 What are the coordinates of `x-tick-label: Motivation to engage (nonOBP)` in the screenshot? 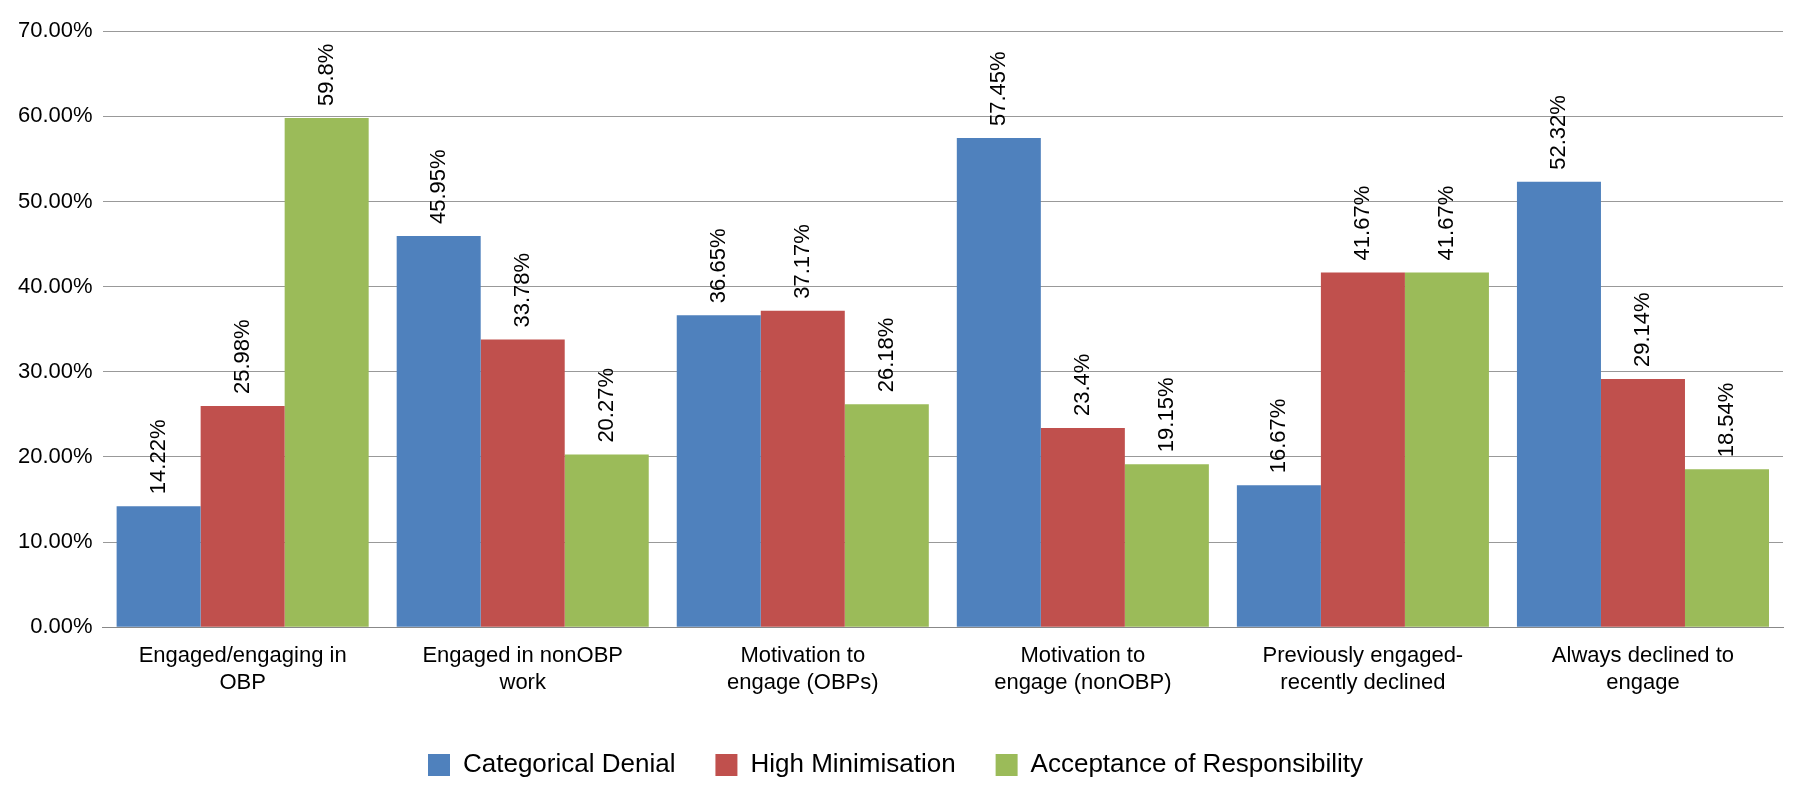 It's located at (1083, 668).